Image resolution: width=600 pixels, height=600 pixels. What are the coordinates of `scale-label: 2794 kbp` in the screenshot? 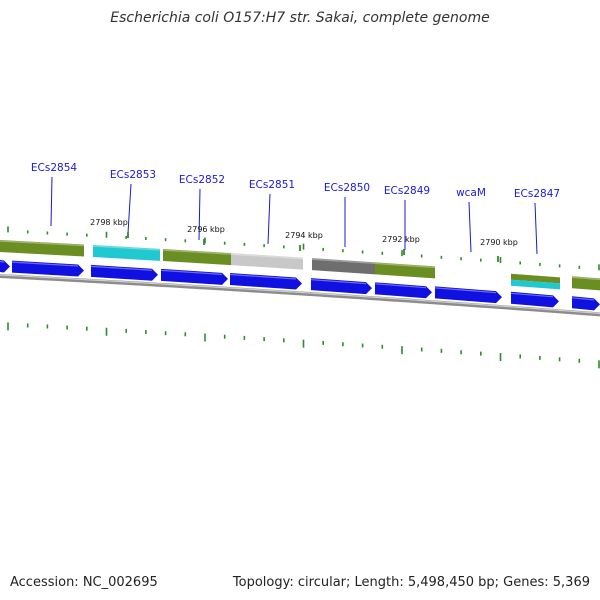 It's located at (304, 235).